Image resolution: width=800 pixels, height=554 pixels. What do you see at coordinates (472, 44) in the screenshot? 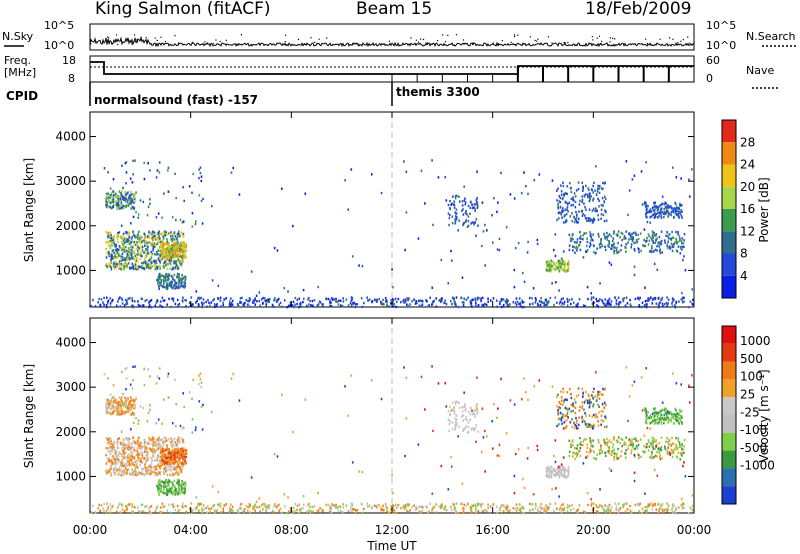
I see `nsearch-point` at bounding box center [472, 44].